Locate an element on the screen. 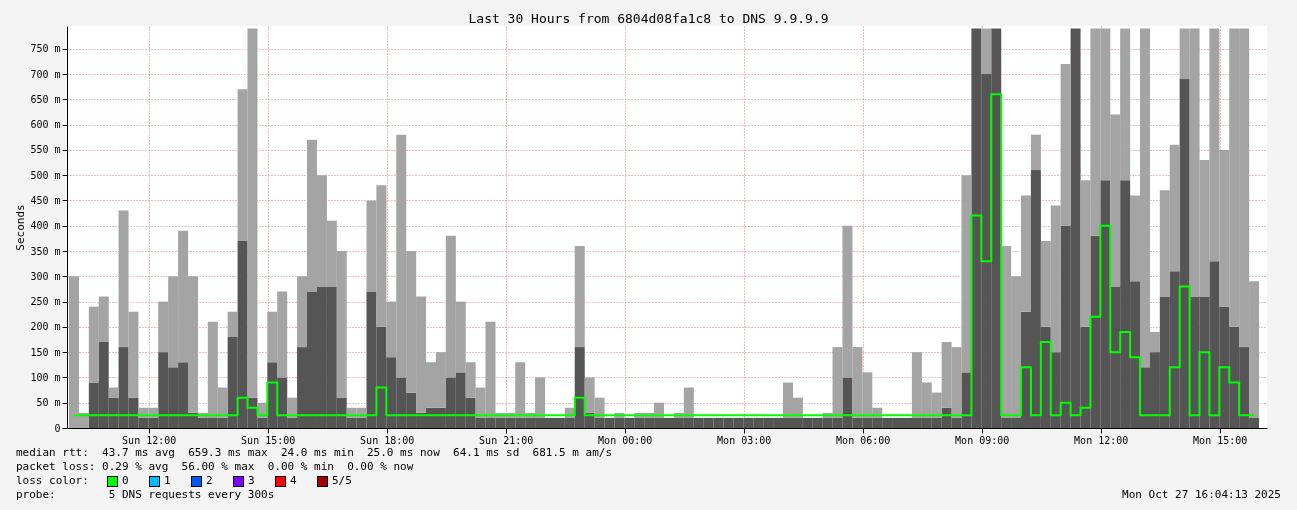 The height and width of the screenshot is (510, 1297). text: 5/5 is located at coordinates (342, 480).